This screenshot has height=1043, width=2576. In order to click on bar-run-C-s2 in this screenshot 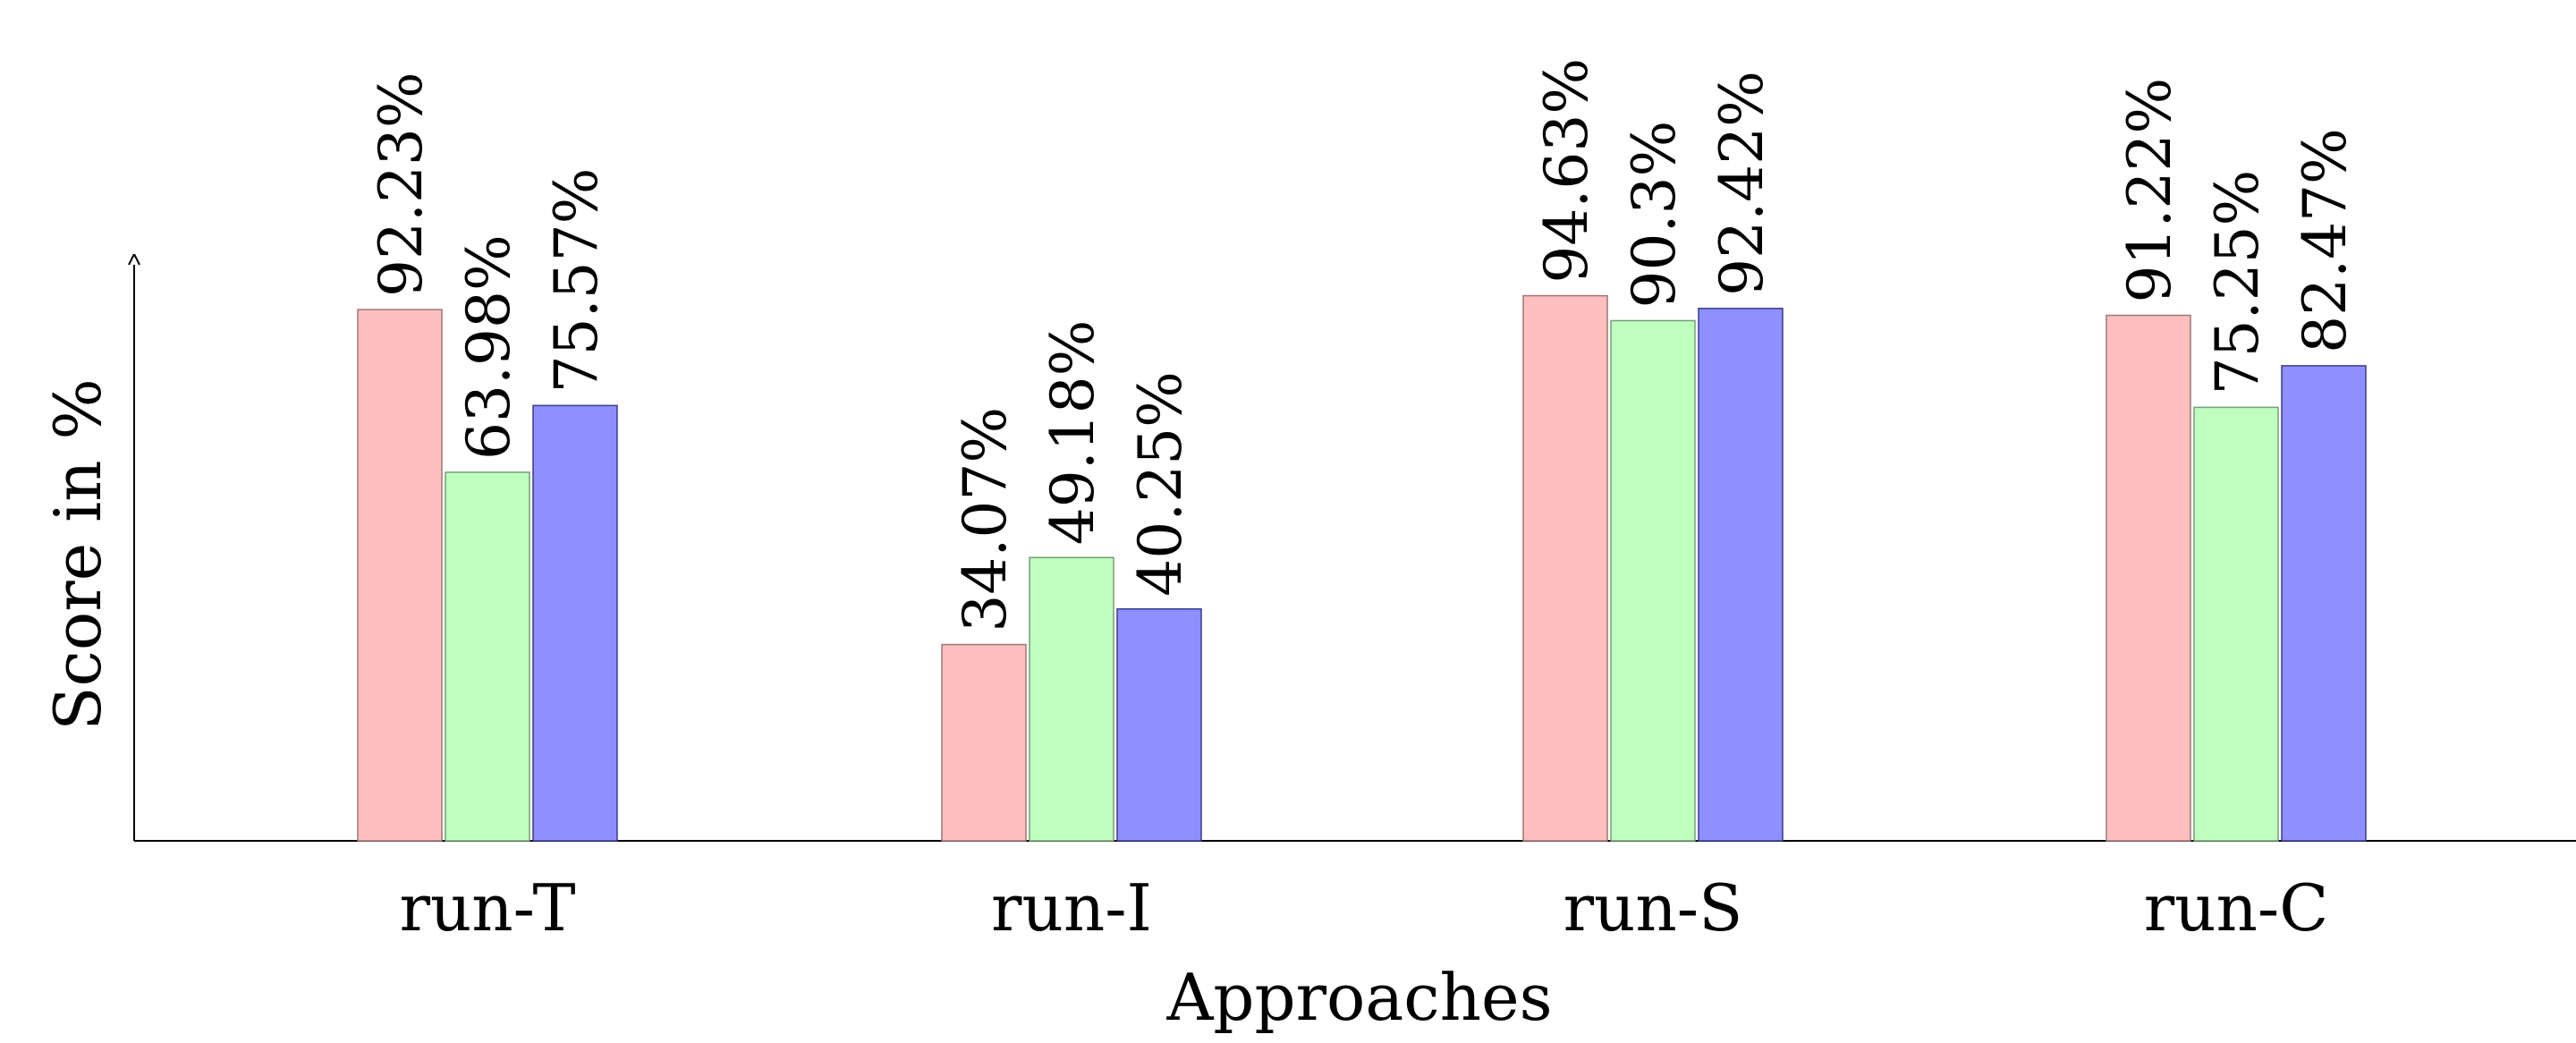, I will do `click(2236, 624)`.